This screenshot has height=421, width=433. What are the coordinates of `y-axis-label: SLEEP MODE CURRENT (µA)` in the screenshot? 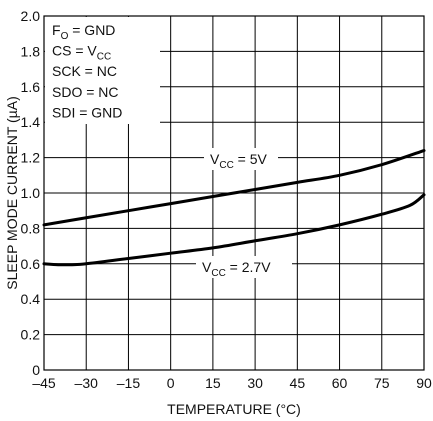 It's located at (12, 192).